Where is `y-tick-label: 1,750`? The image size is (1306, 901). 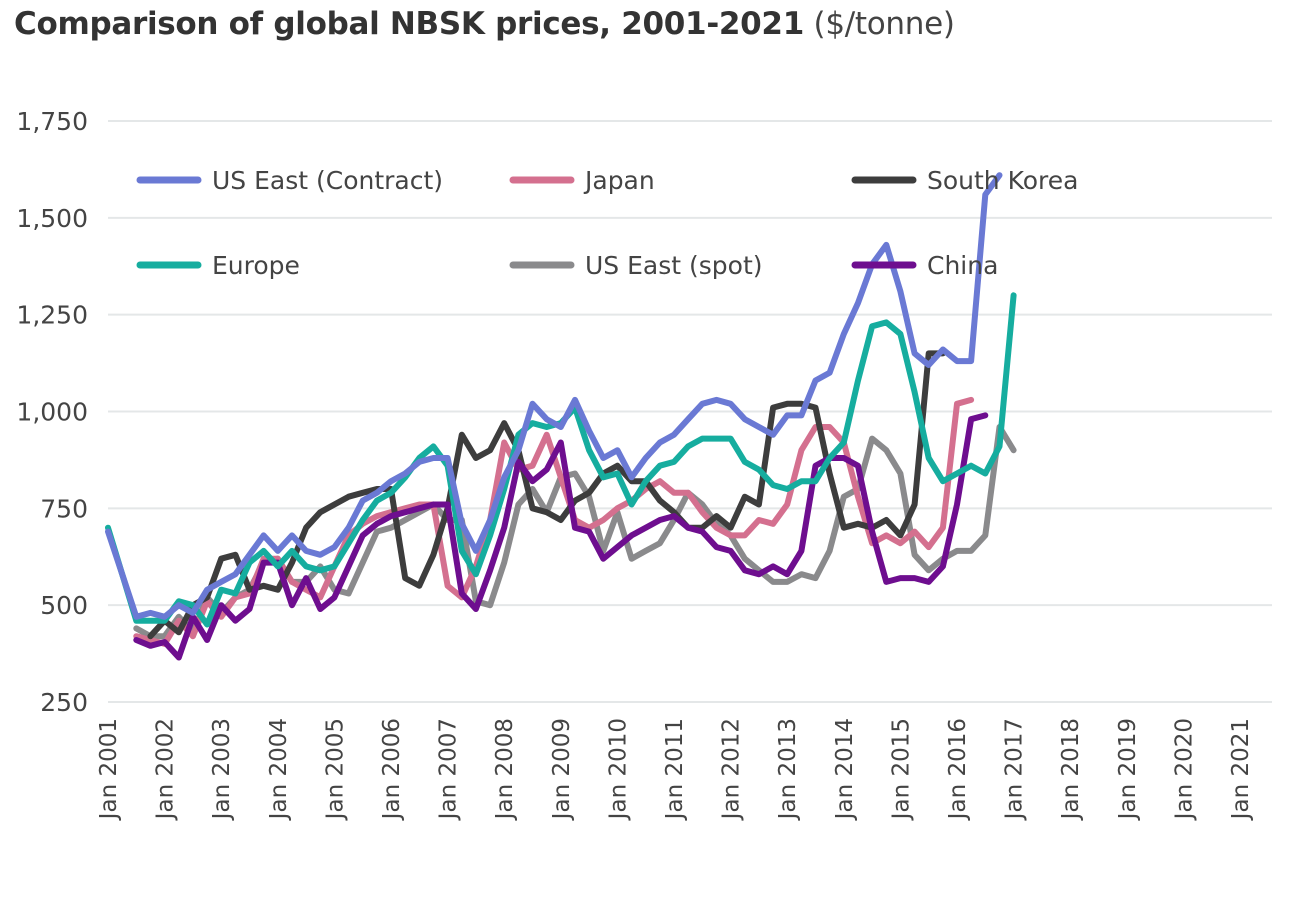
y-tick-label: 1,750 is located at coordinates (52, 121).